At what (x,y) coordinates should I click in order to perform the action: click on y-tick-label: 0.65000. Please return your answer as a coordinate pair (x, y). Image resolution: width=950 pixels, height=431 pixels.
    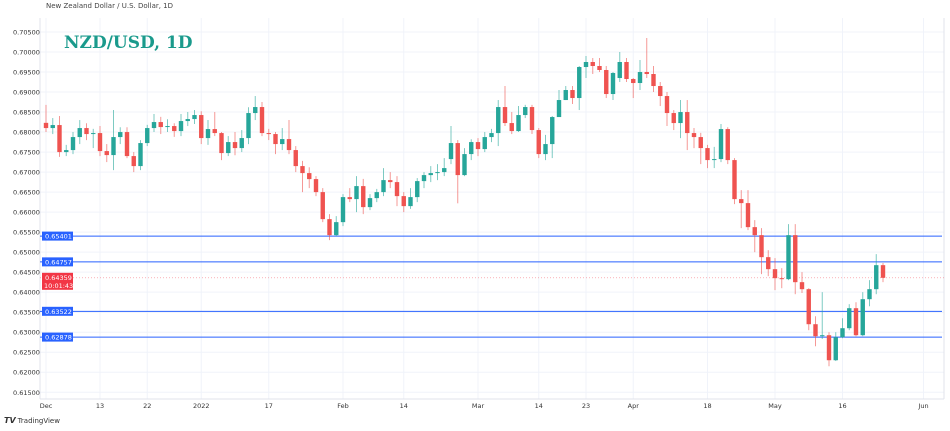
    Looking at the image, I should click on (26, 253).